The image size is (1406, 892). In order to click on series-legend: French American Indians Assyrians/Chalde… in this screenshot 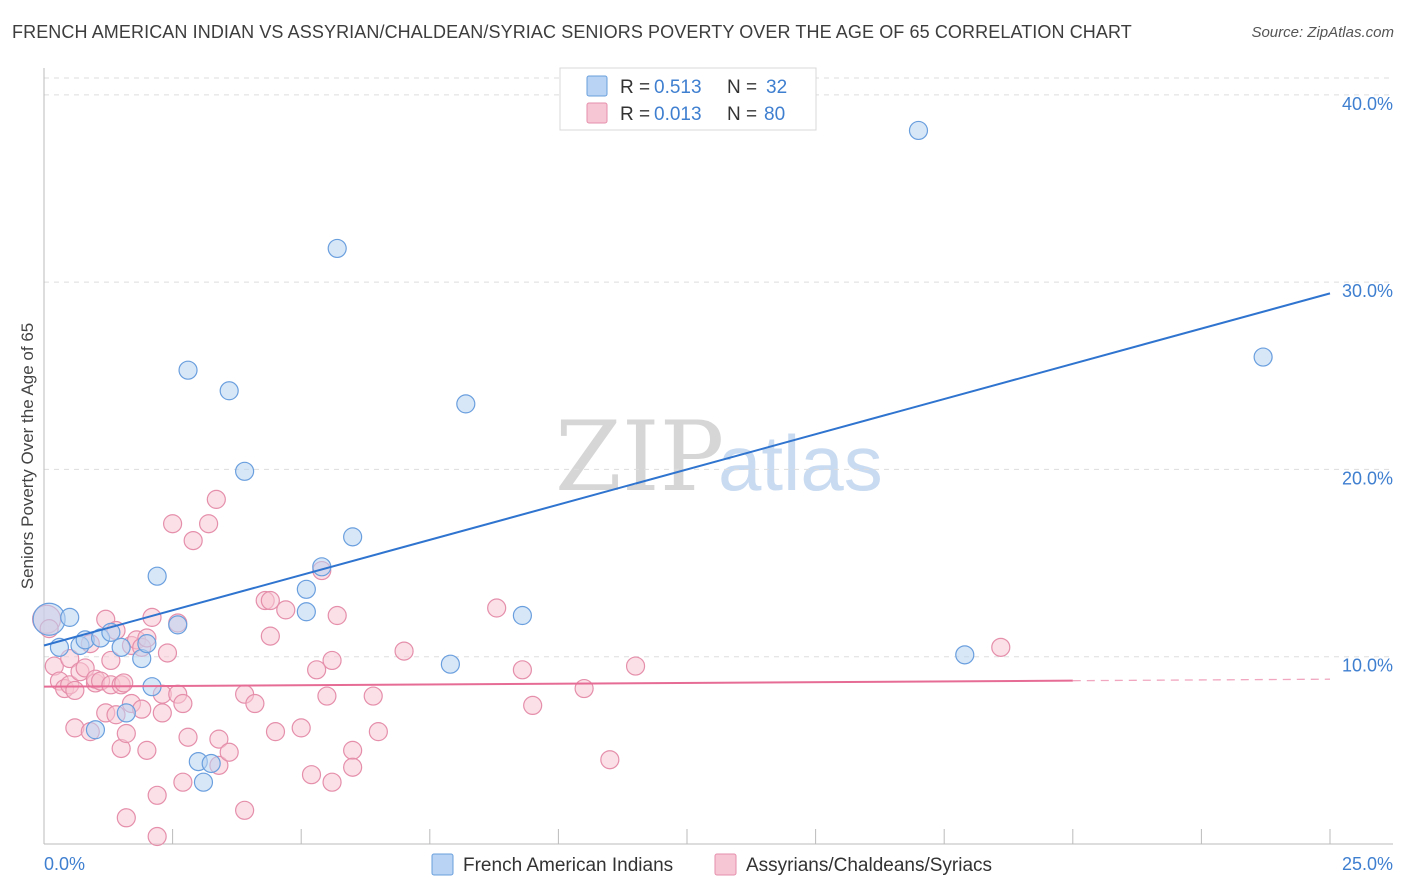, I will do `click(711, 864)`.